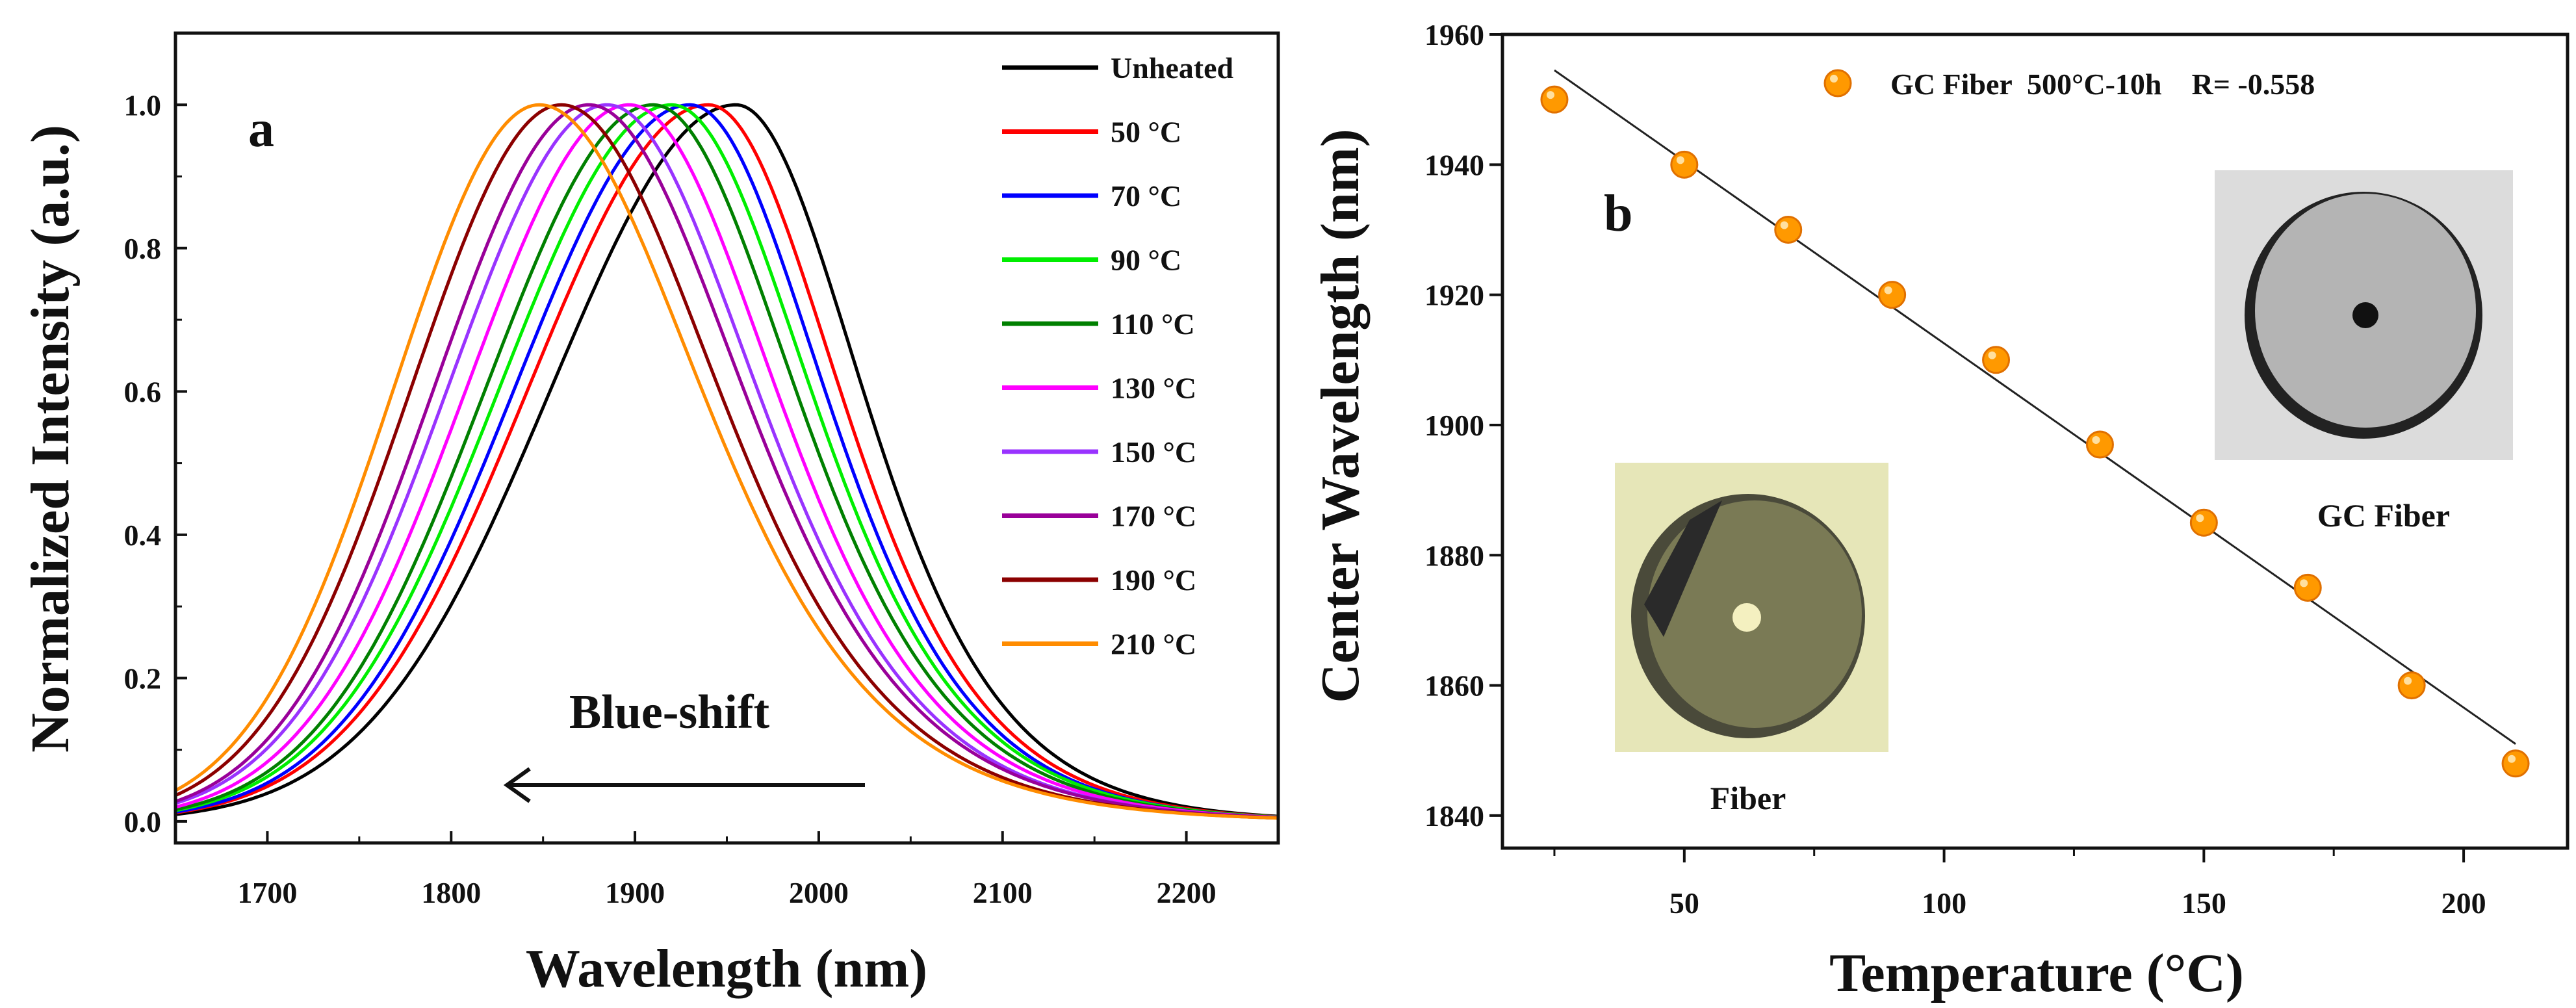 This screenshot has width=2576, height=1008. Describe the element at coordinates (1751, 607) in the screenshot. I see `inset-fiber-photo` at that location.